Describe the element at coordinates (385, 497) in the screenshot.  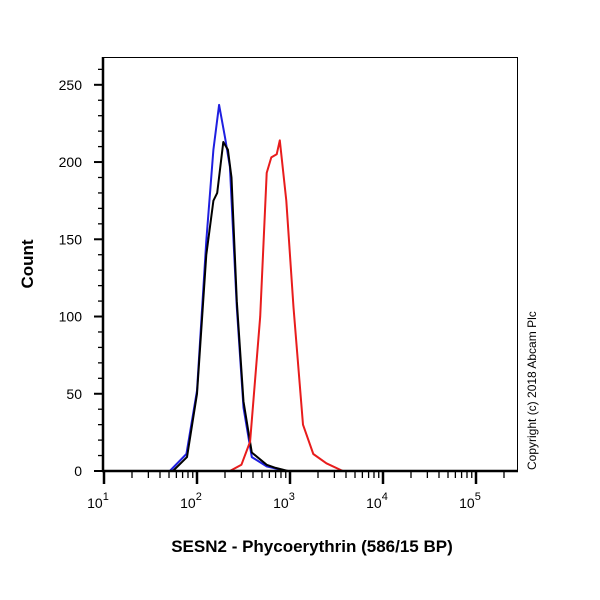
I see `x-tick-exponent: 4` at that location.